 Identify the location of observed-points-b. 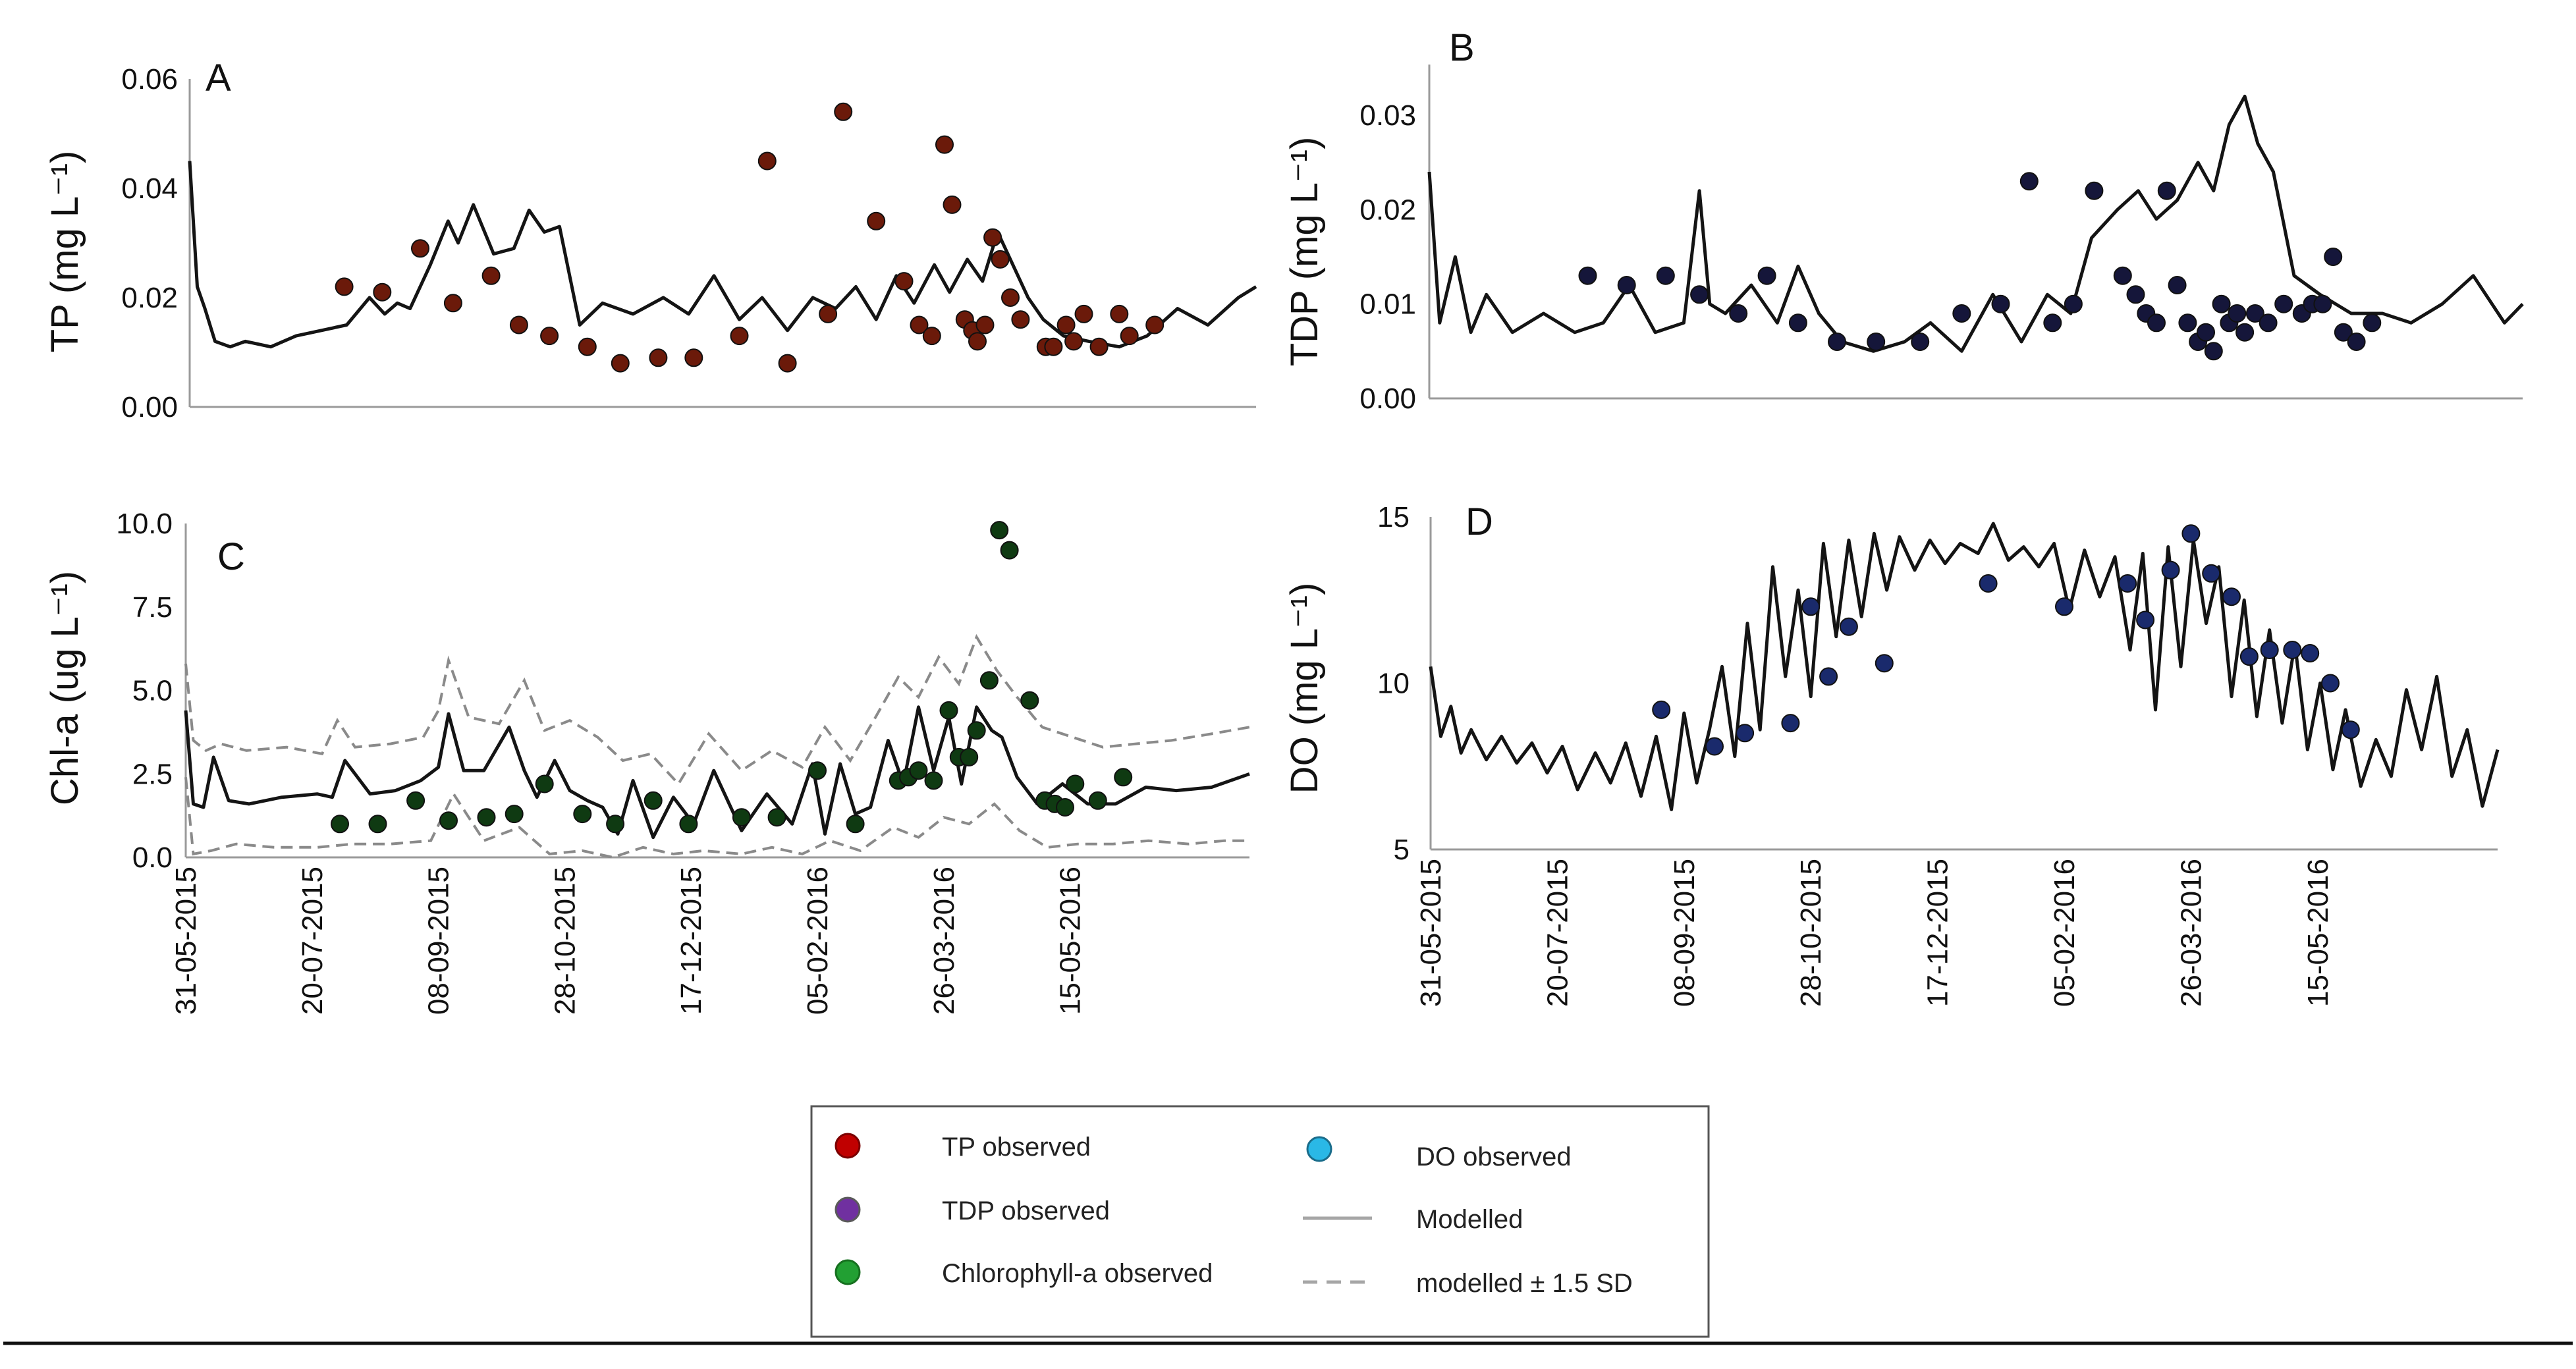
(1980, 266).